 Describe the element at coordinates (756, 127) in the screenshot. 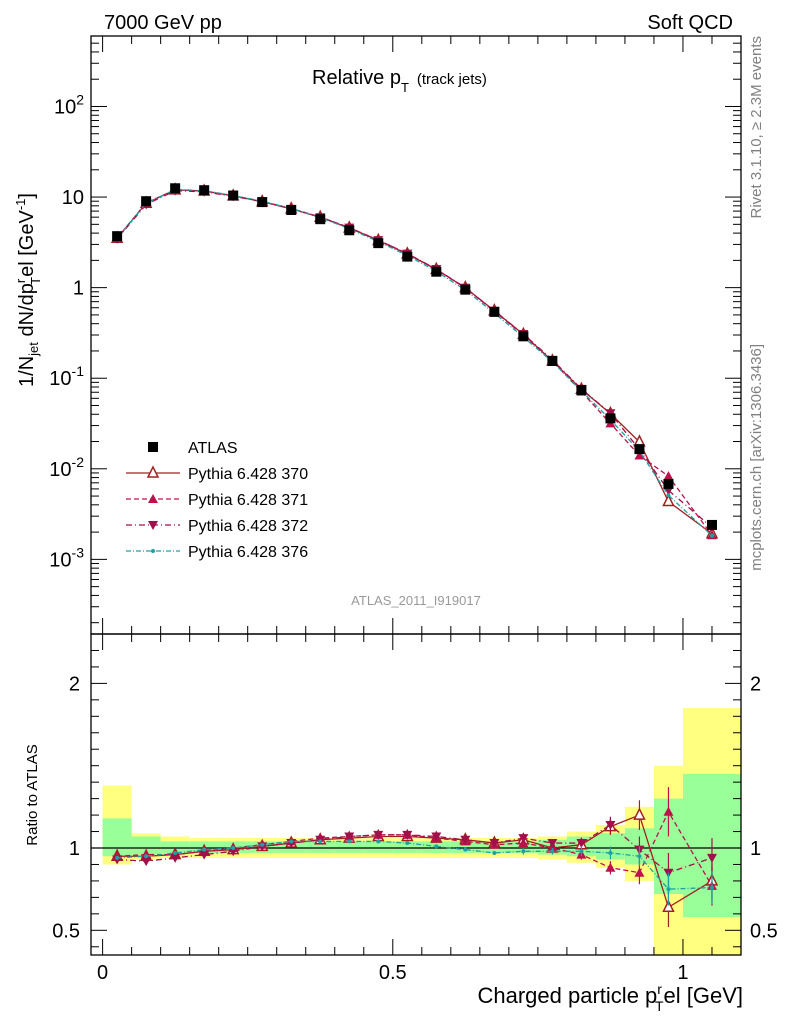

I see `rivet-version-label: Rivet 3.1.10, ≥ 2.3M events` at that location.